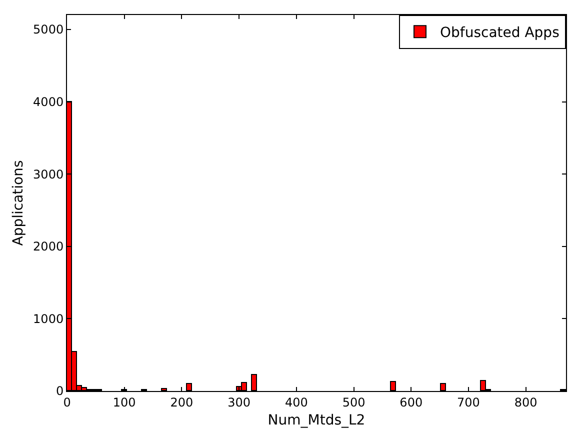  What do you see at coordinates (296, 402) in the screenshot?
I see `x-tick-label: 400` at bounding box center [296, 402].